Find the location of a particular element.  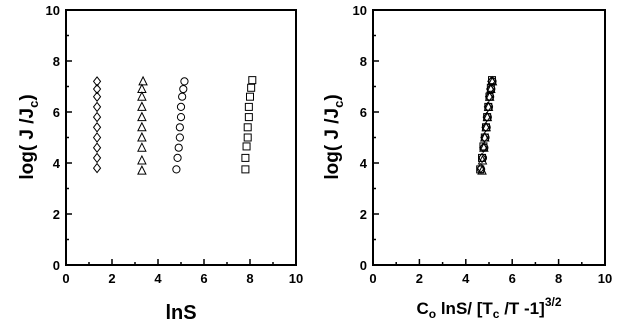

right-x-tick-label: 8 is located at coordinates (558, 278).